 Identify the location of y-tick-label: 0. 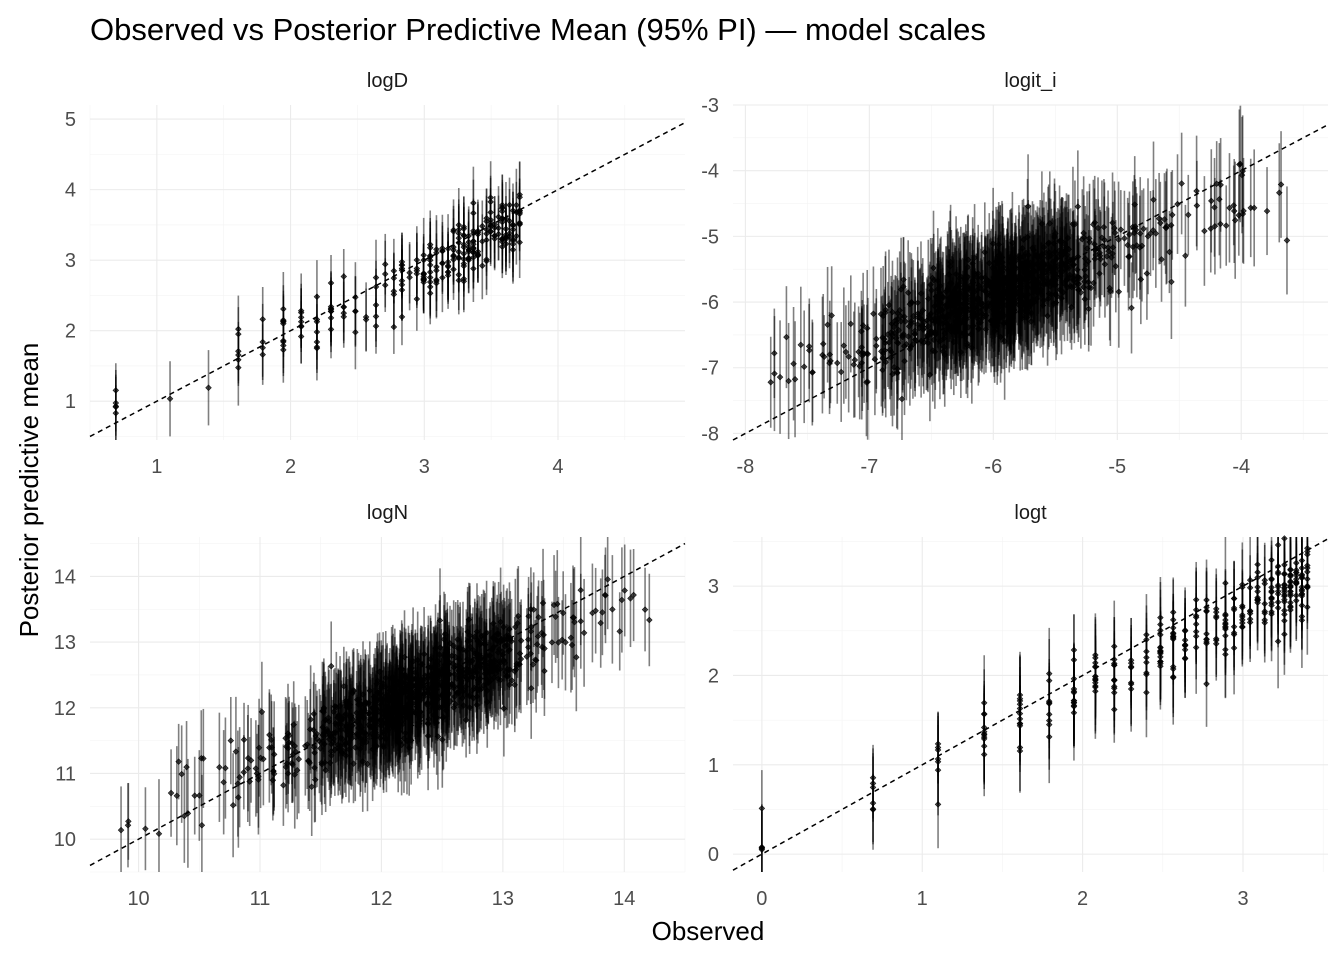
(713, 855).